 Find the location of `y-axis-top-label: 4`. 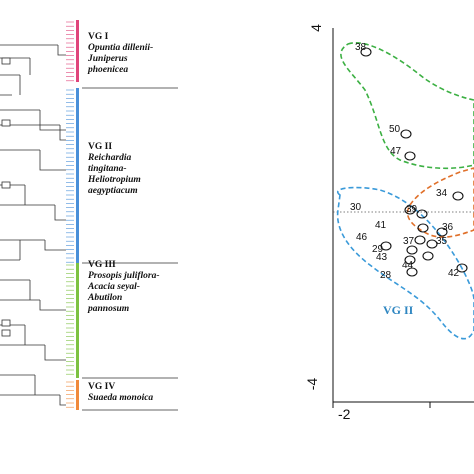

y-axis-top-label: 4 is located at coordinates (315, 28).